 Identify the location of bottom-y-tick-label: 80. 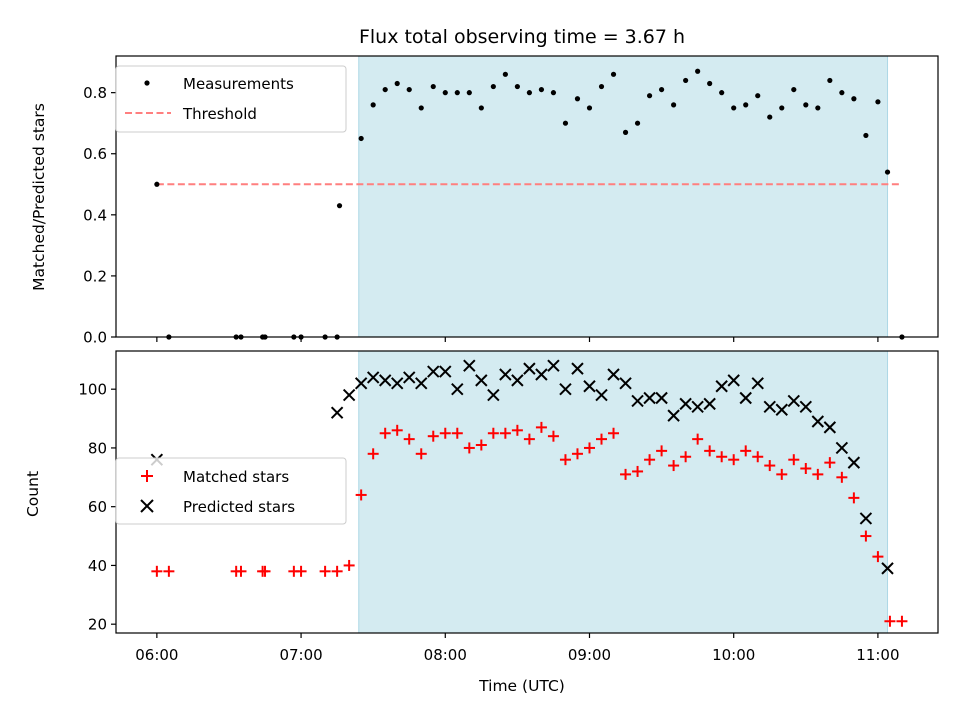
(97, 448).